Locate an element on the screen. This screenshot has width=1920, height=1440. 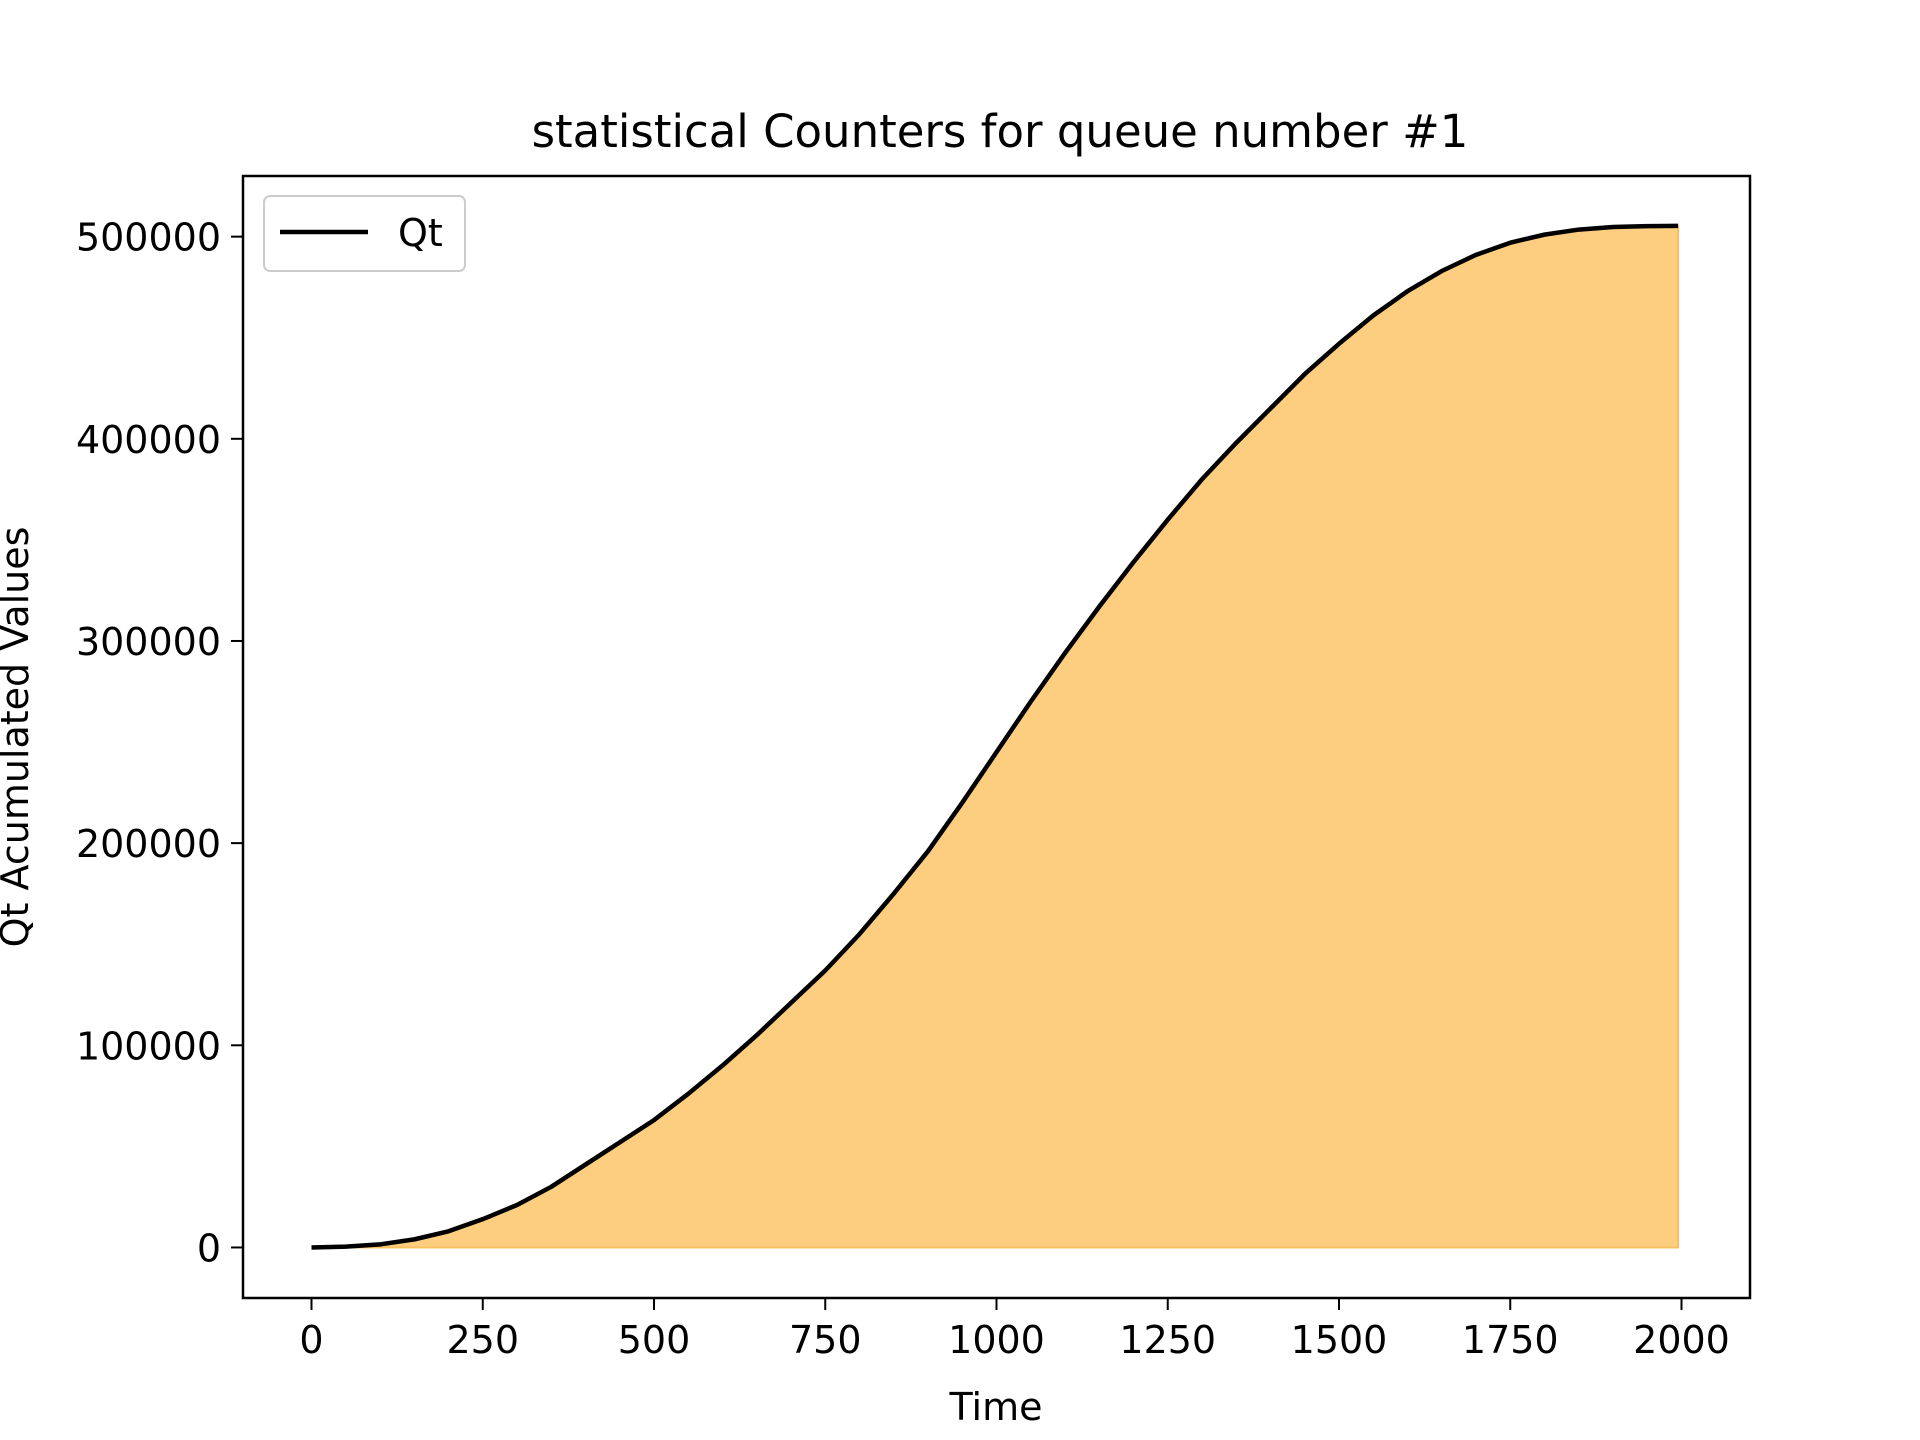
y-axis-label: Qt Acumulated Values is located at coordinates (18, 737).